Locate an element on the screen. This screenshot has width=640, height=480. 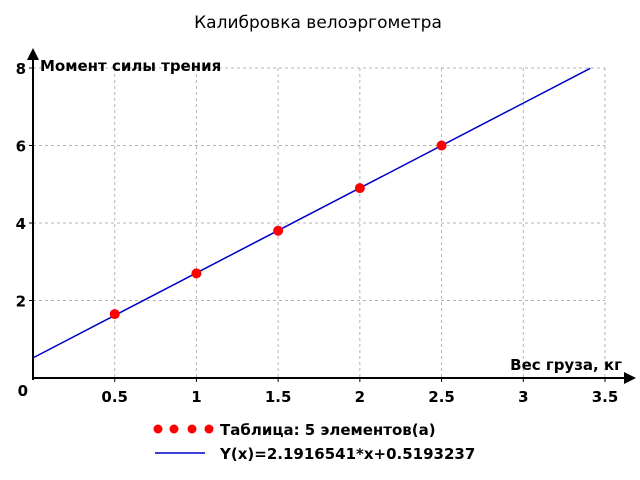
x-tick-label-6: 3.5 is located at coordinates (605, 397).